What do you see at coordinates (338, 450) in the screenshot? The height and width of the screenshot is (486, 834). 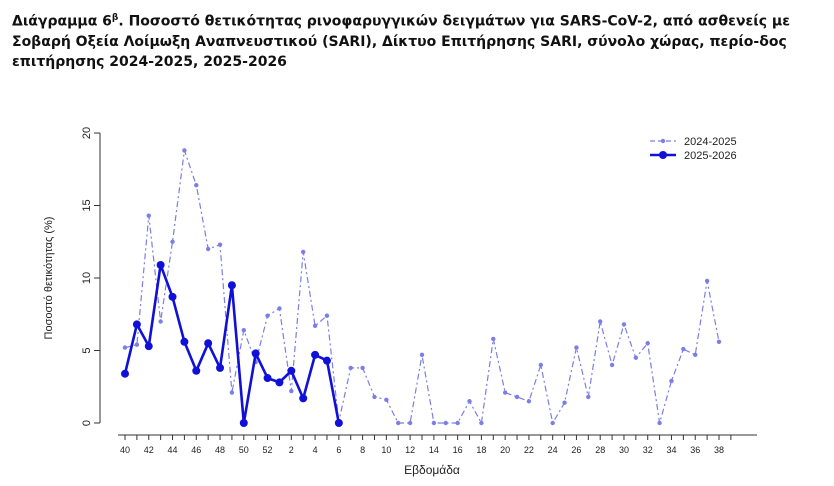 I see `x-tick-label: 6` at bounding box center [338, 450].